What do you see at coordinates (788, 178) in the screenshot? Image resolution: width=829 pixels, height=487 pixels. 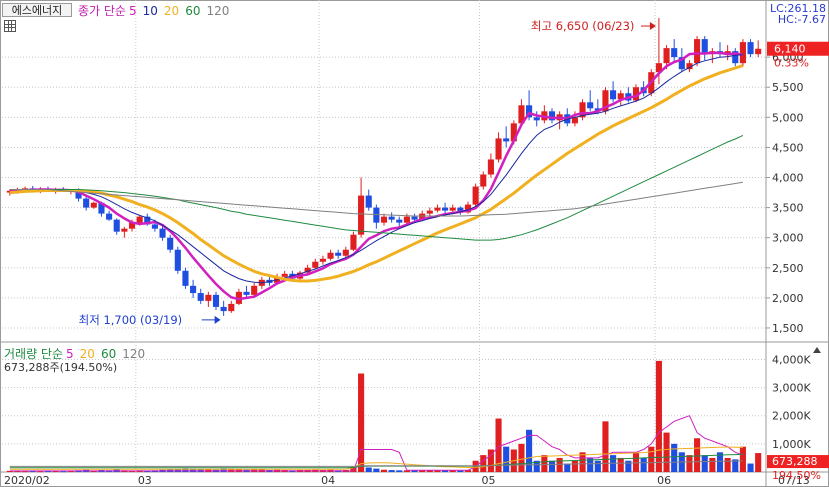 I see `price-tick-label: 4,000` at bounding box center [788, 178].